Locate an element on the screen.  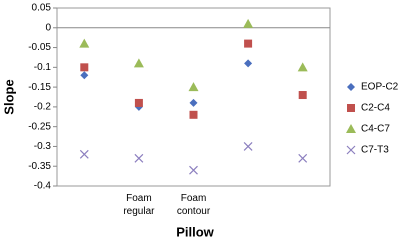
legend-label: C7-T3 is located at coordinates (375, 150).